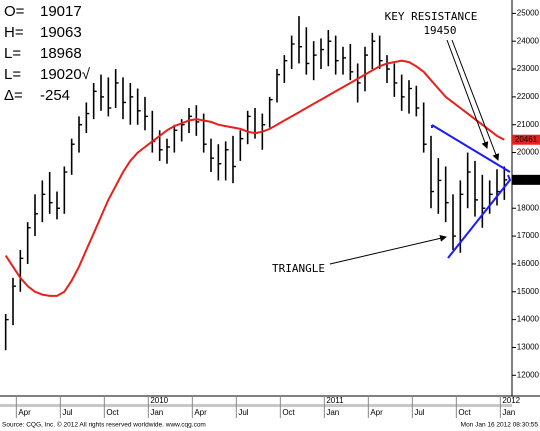 Image resolution: width=540 pixels, height=431 pixels. Describe the element at coordinates (13, 95) in the screenshot. I see `info-label: Δ=` at that location.